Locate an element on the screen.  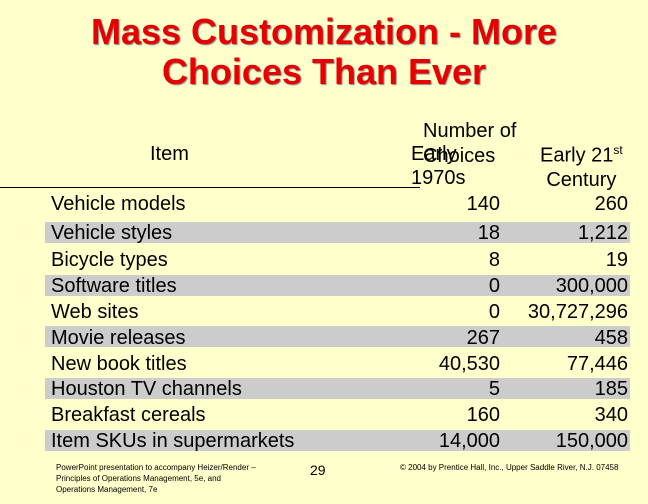
row-early-21st-value: 458 is located at coordinates (611, 338).